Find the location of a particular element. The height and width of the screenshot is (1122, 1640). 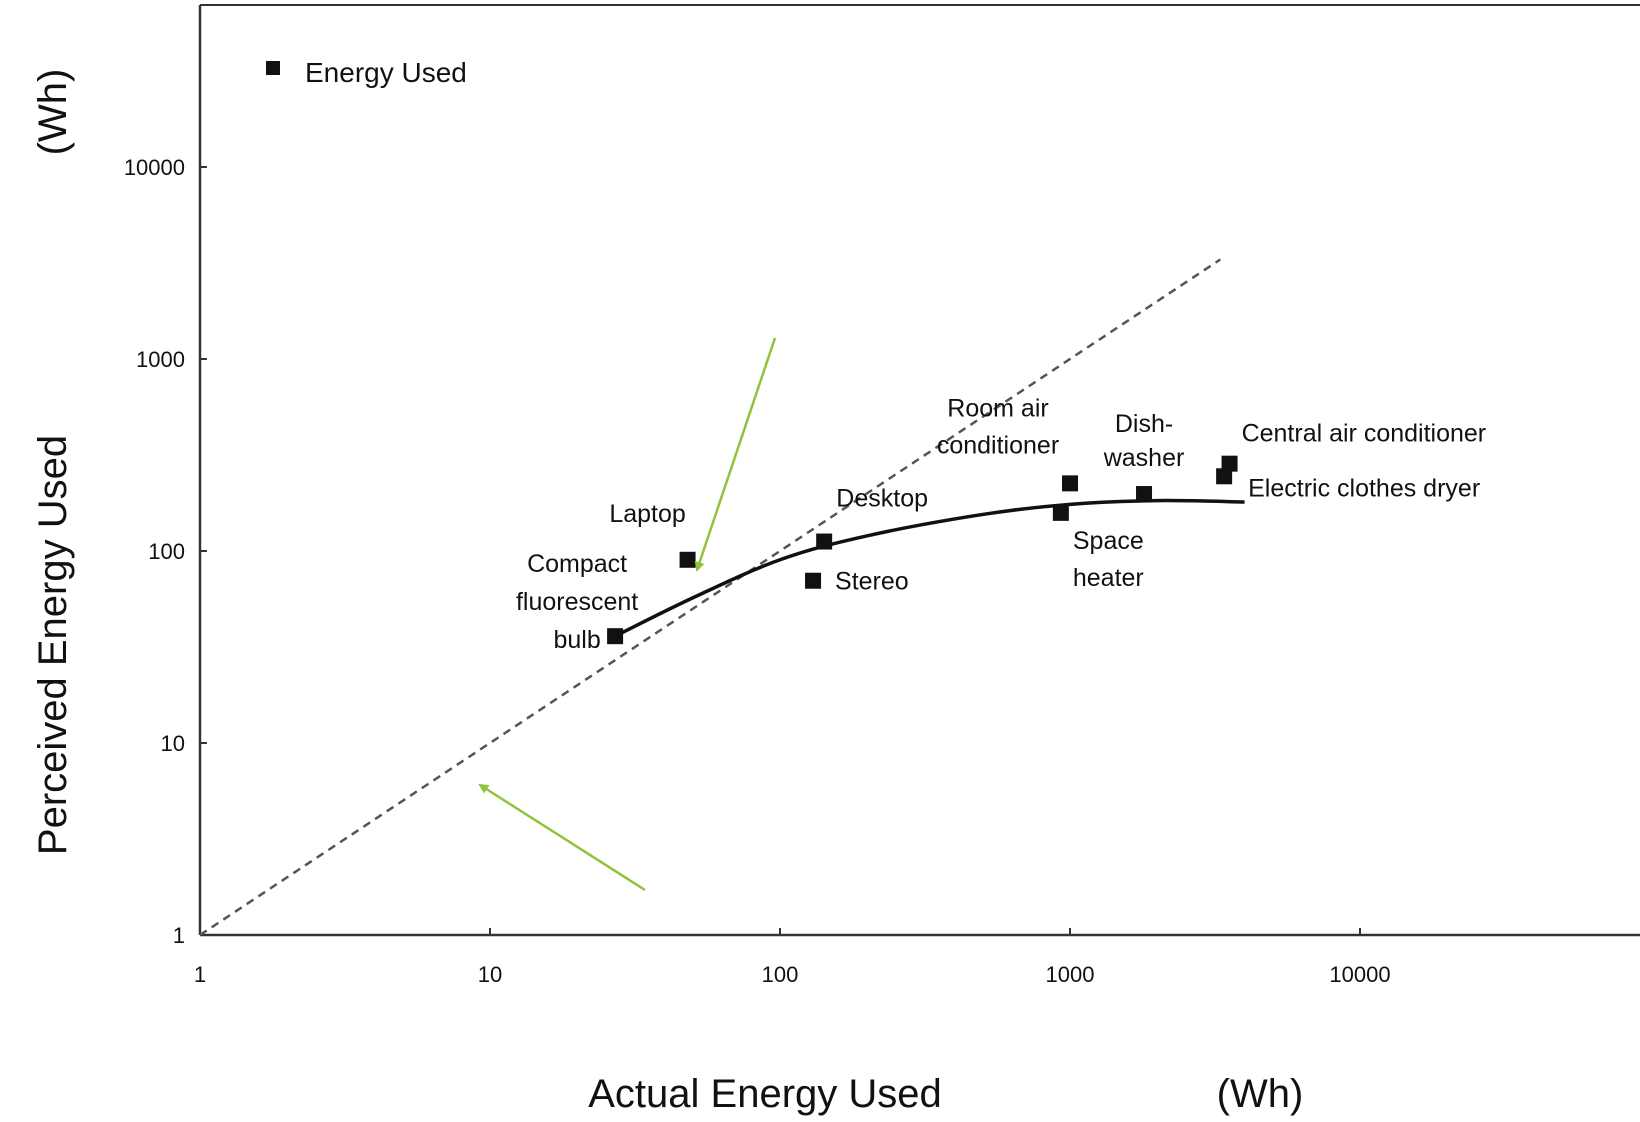

x-tick-label: 1000 is located at coordinates (1070, 974).